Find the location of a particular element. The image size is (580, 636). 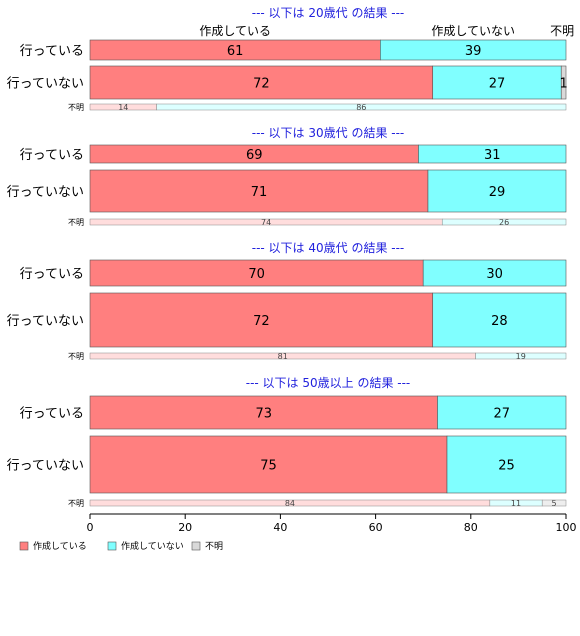

value-label-p3-r0-s0: 73 is located at coordinates (263, 414).